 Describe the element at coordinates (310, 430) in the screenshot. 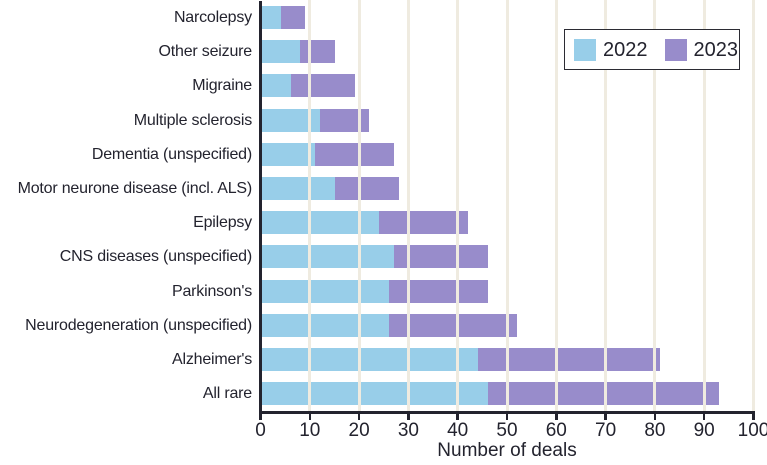

I see `x-tick-label: 10` at that location.